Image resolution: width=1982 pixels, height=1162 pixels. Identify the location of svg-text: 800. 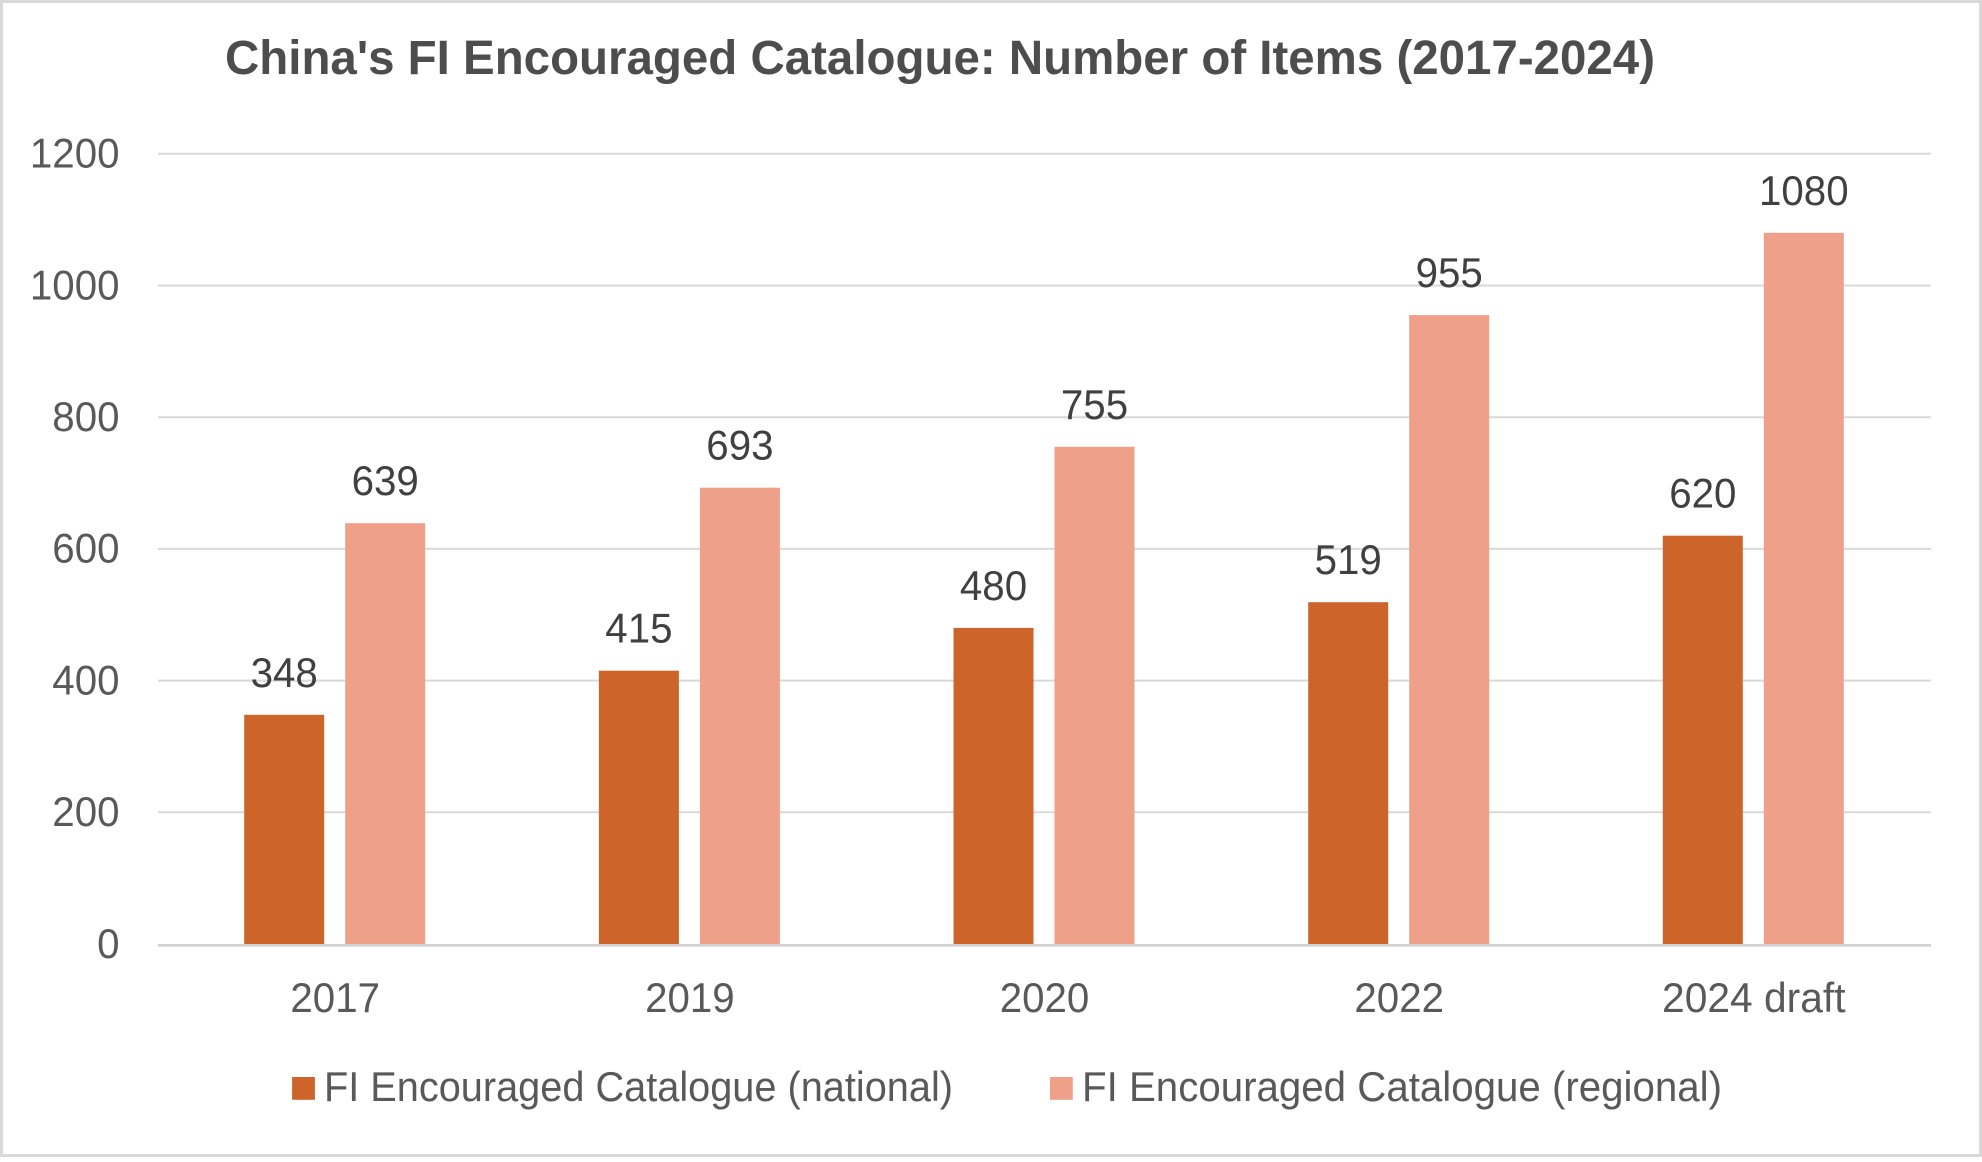
(85, 416).